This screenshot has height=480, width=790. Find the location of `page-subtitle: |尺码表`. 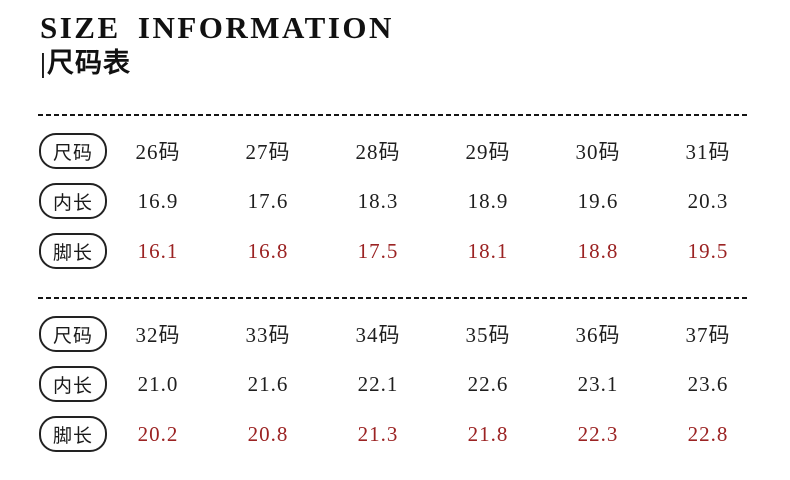

page-subtitle: |尺码表 is located at coordinates (85, 62).